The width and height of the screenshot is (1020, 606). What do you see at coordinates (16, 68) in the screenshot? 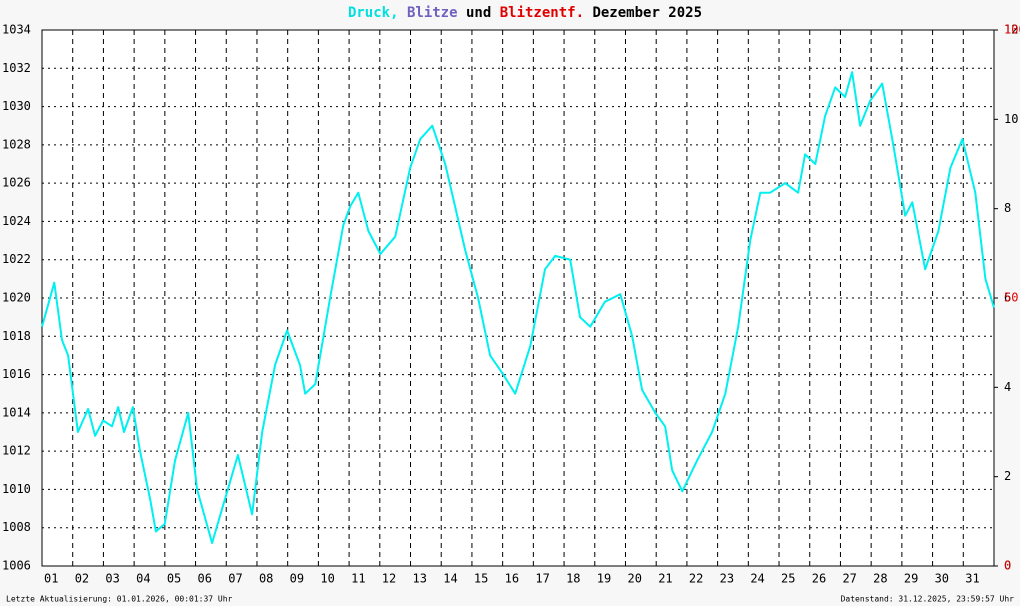
I see `y-tick-label: 1032` at bounding box center [16, 68].